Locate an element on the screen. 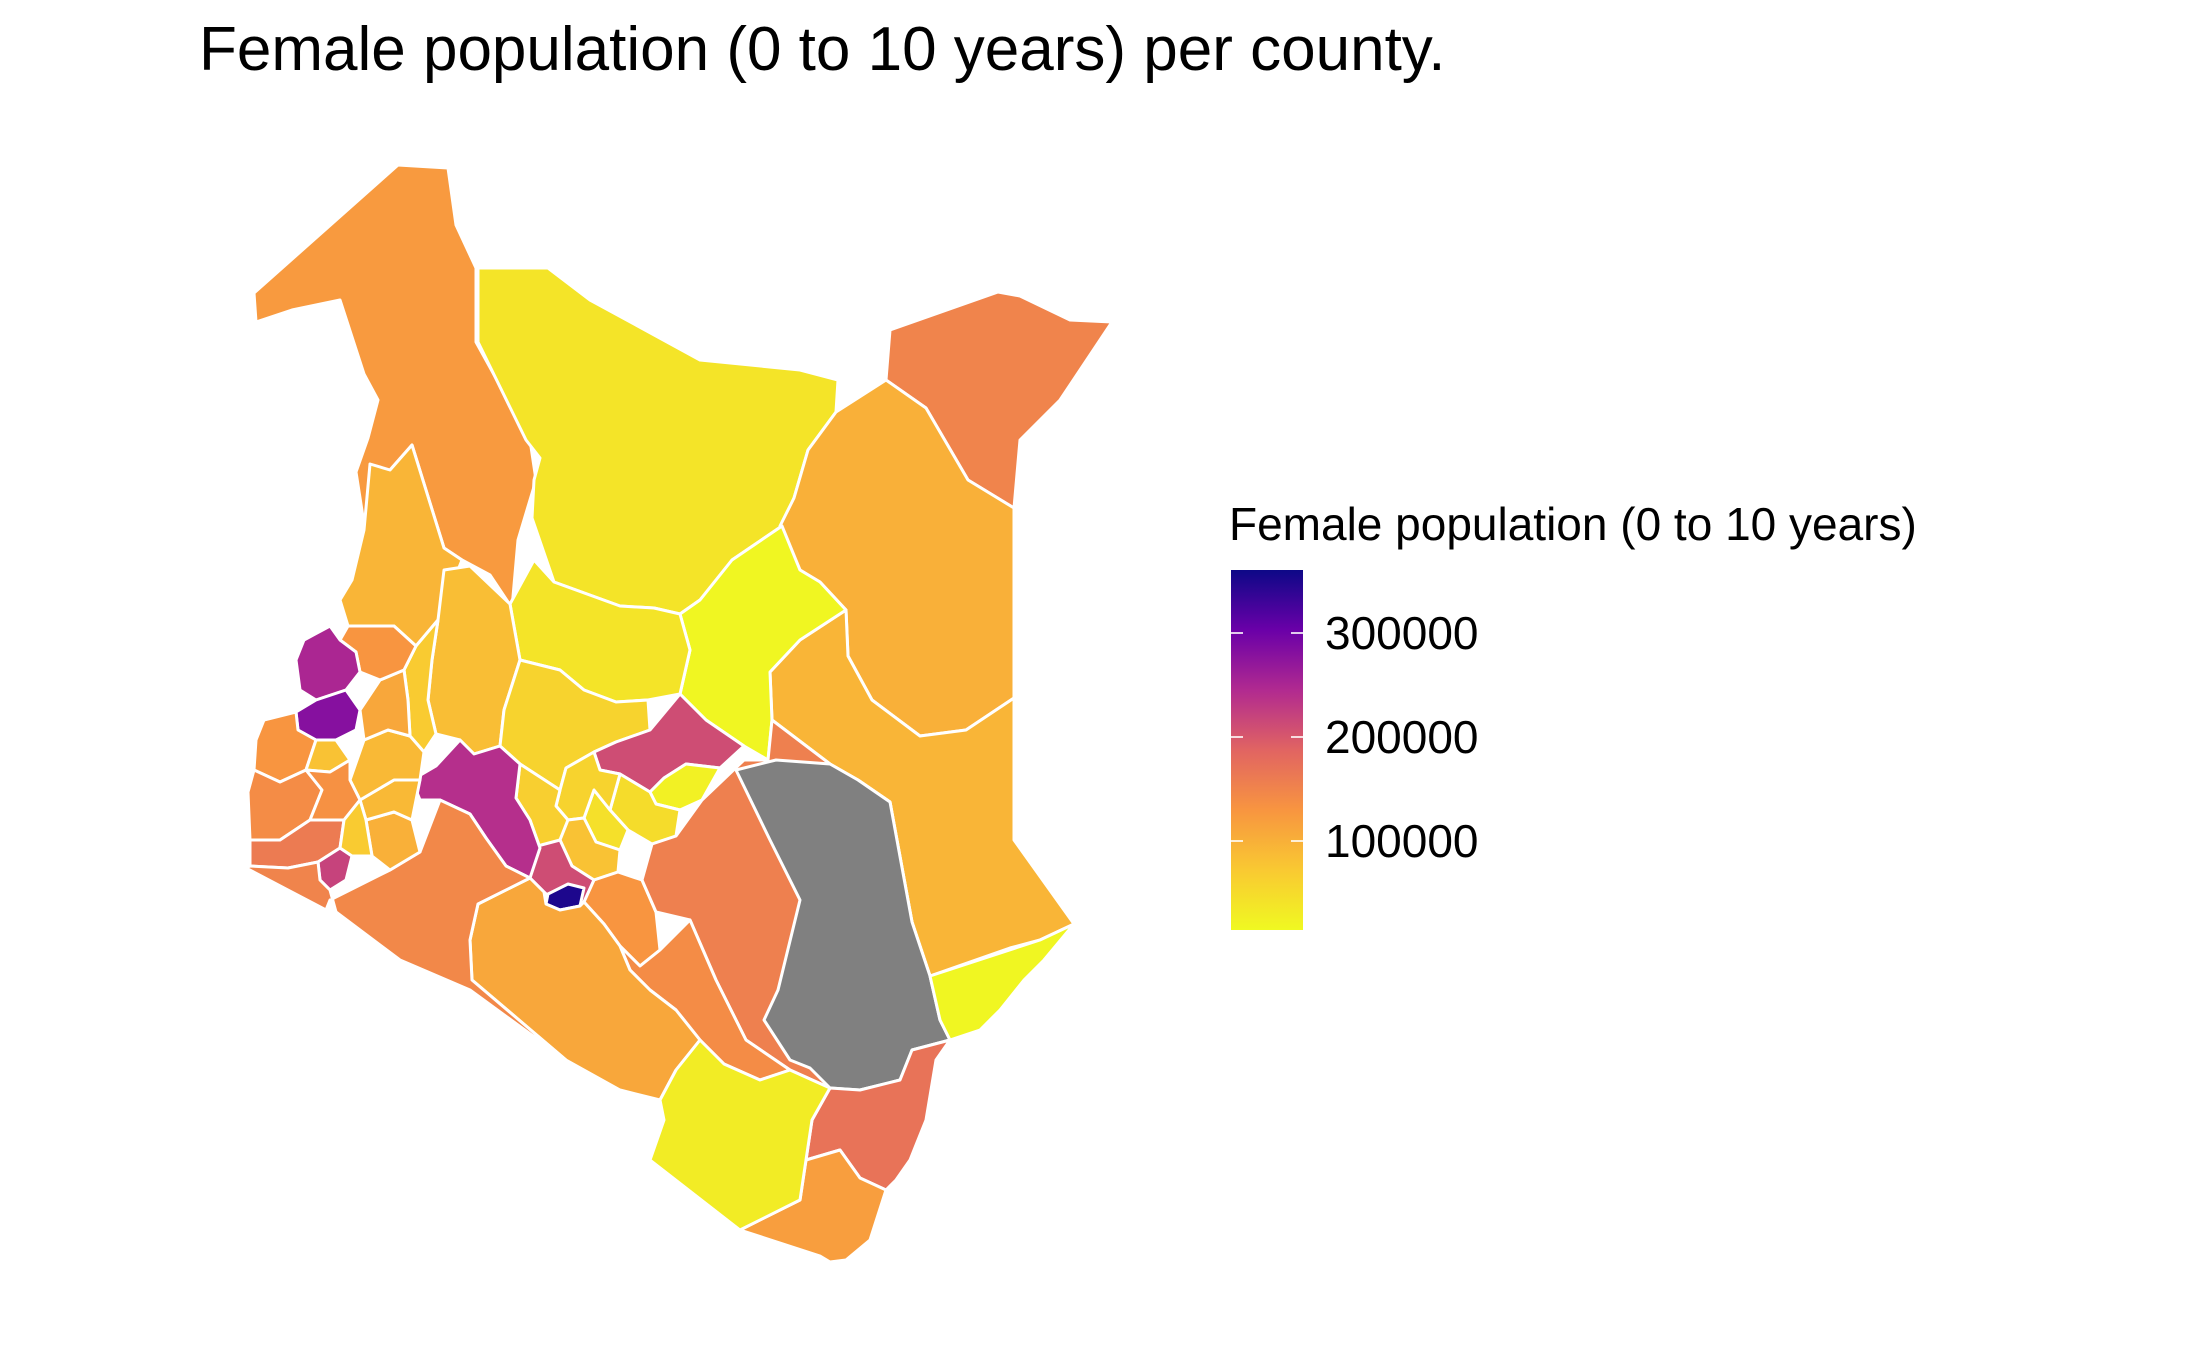  legend-tick-label: 300000 is located at coordinates (1402, 632).